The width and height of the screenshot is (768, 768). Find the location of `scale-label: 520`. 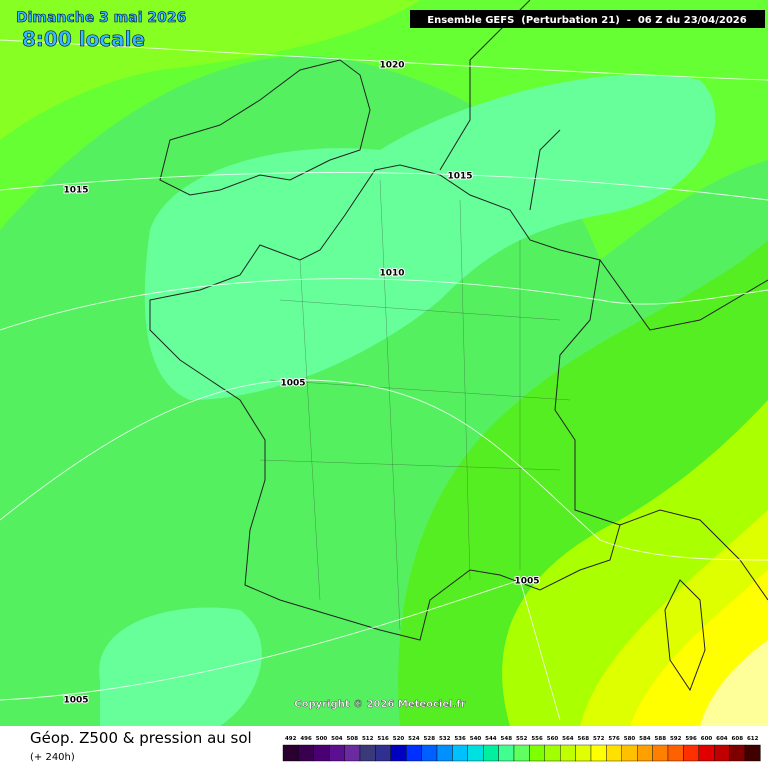

scale-label: 520 is located at coordinates (399, 739).